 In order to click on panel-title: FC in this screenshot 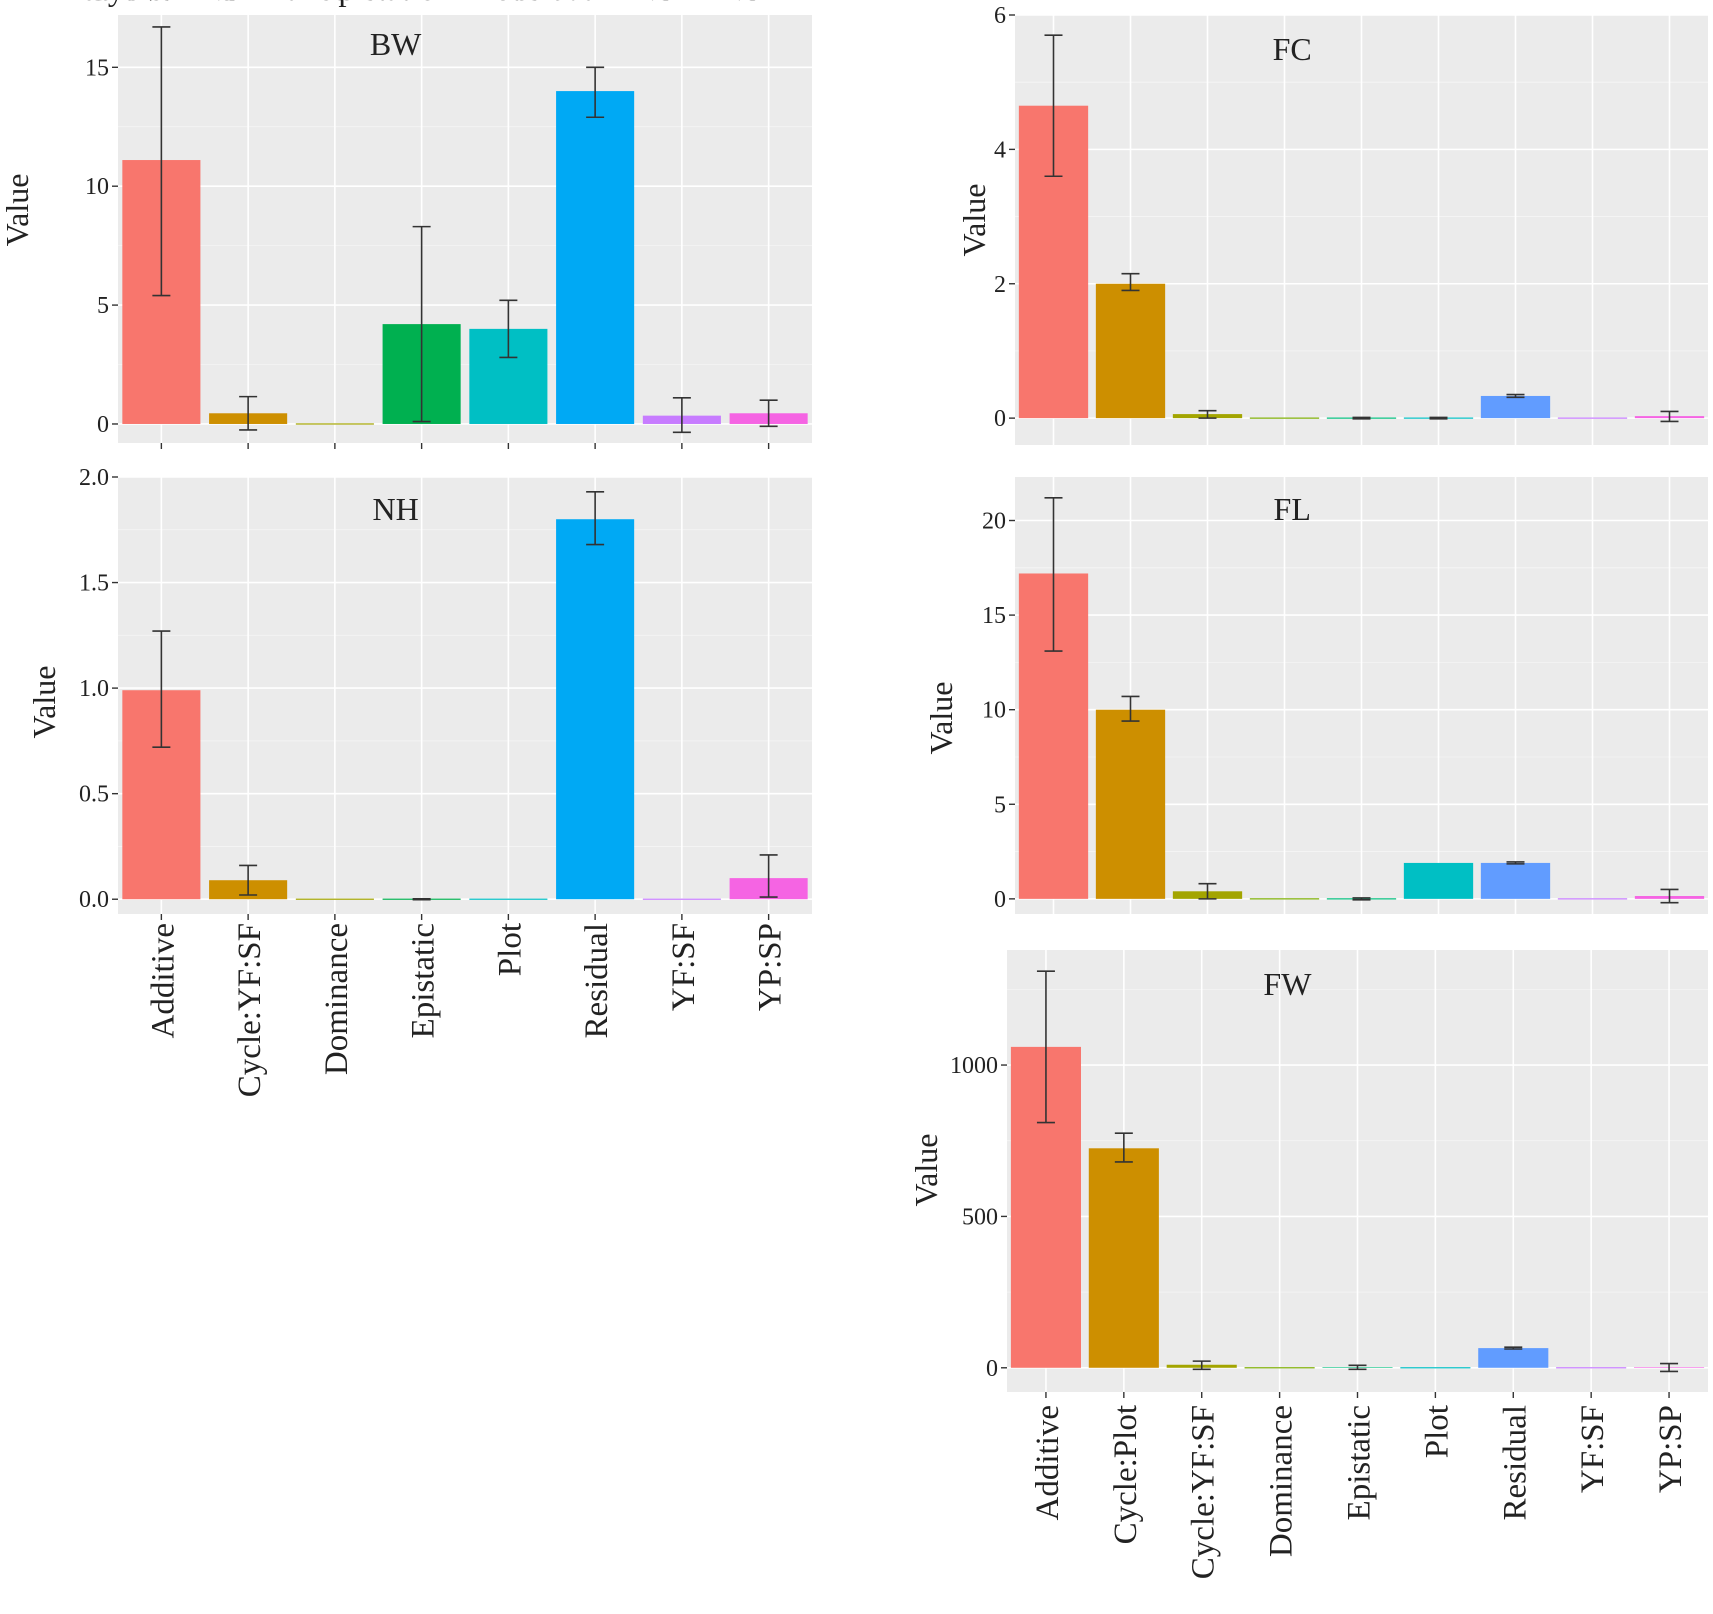, I will do `click(1292, 49)`.